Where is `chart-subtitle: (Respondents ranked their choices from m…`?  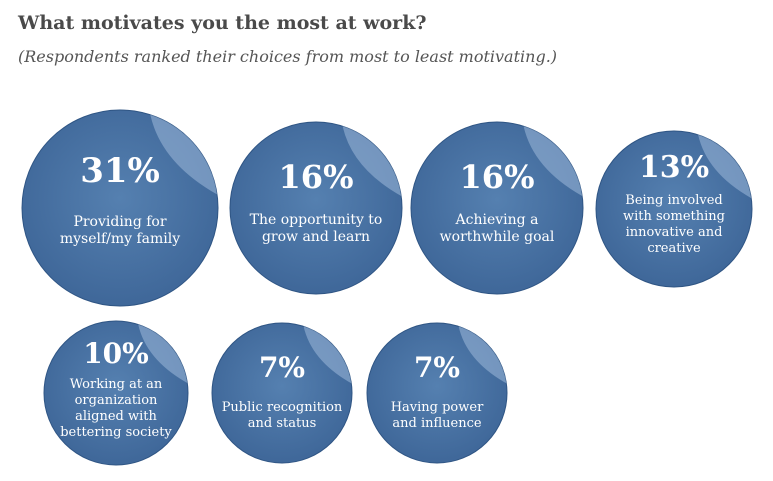 chart-subtitle: (Respondents ranked their choices from m… is located at coordinates (288, 56).